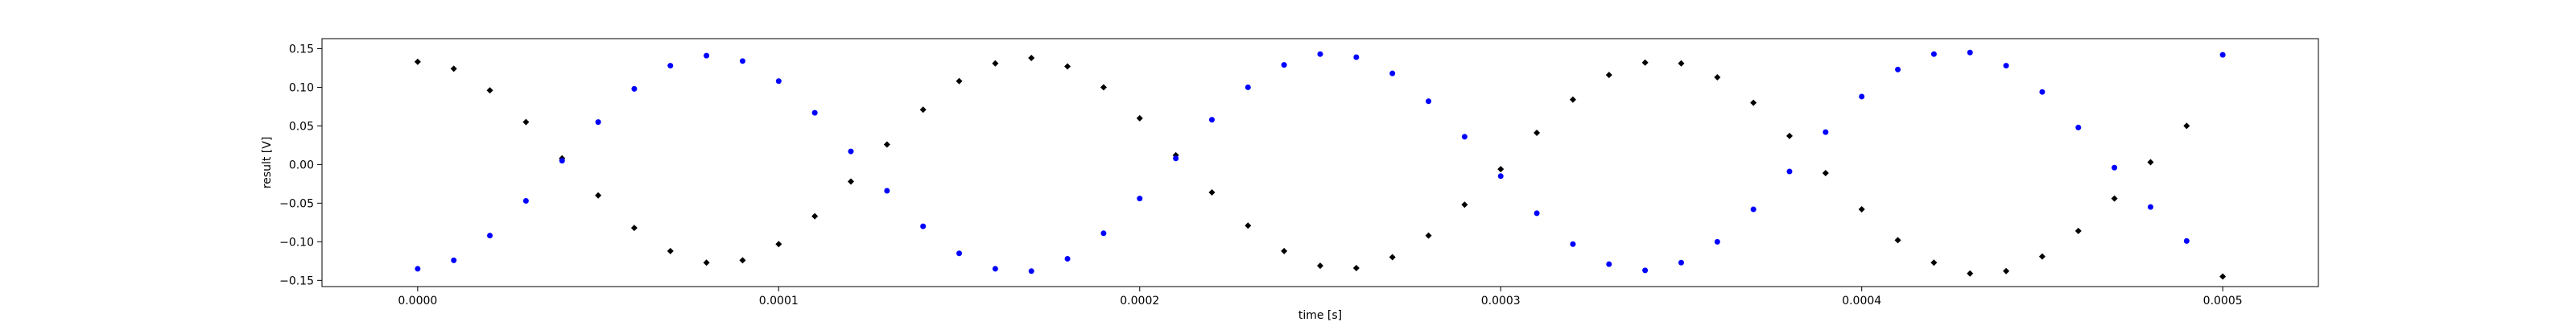 Image resolution: width=2576 pixels, height=322 pixels. What do you see at coordinates (1501, 301) in the screenshot?
I see `x-tick-label: 0.0003` at bounding box center [1501, 301].